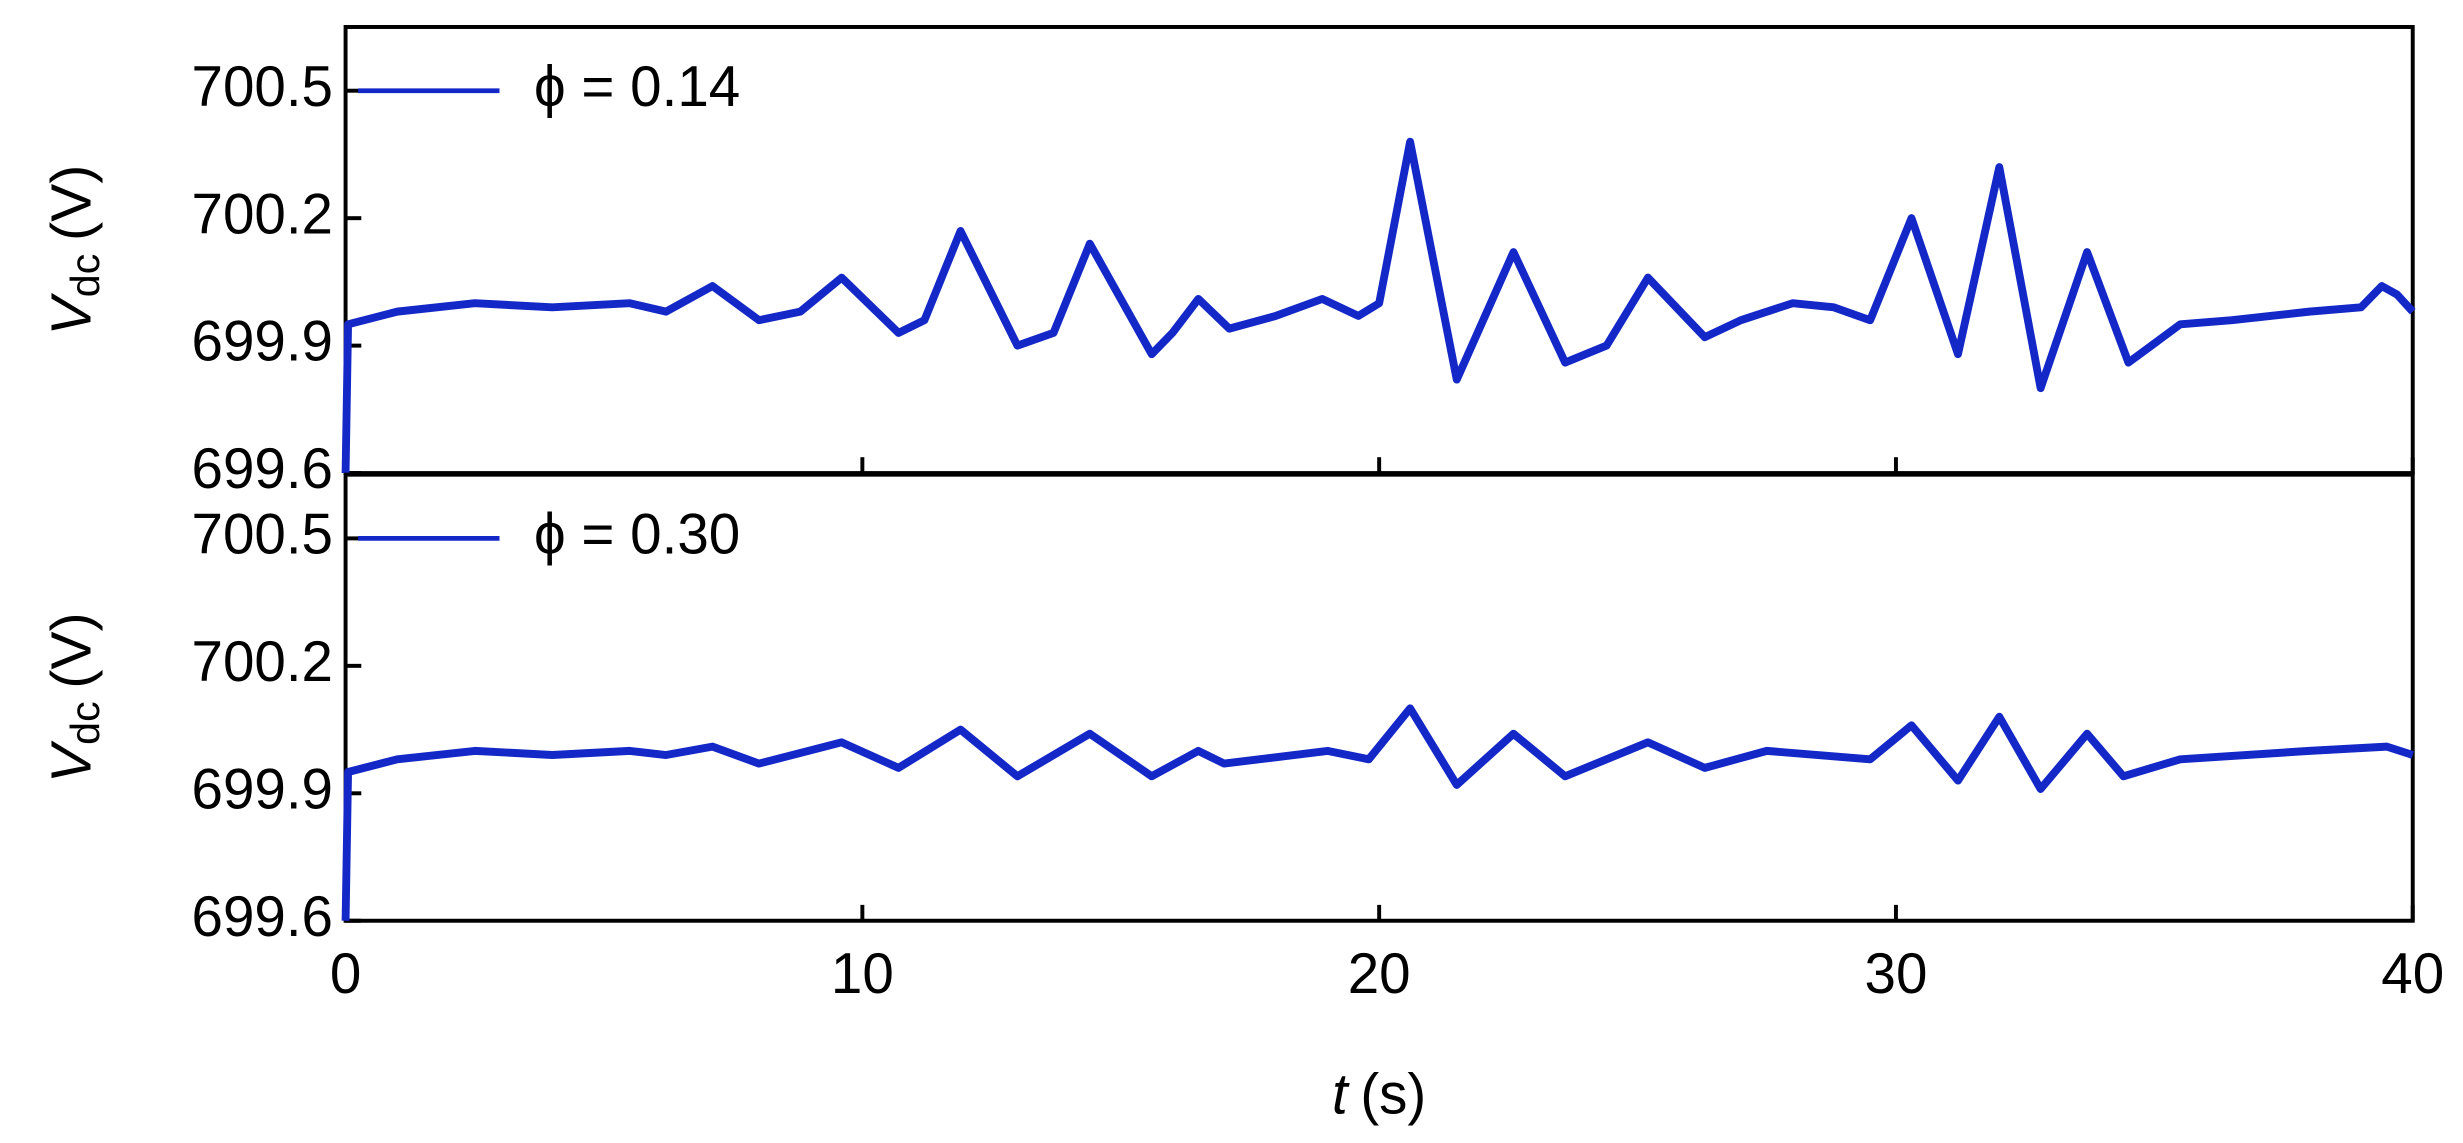  I want to click on x-tick-label: 0, so click(345, 974).